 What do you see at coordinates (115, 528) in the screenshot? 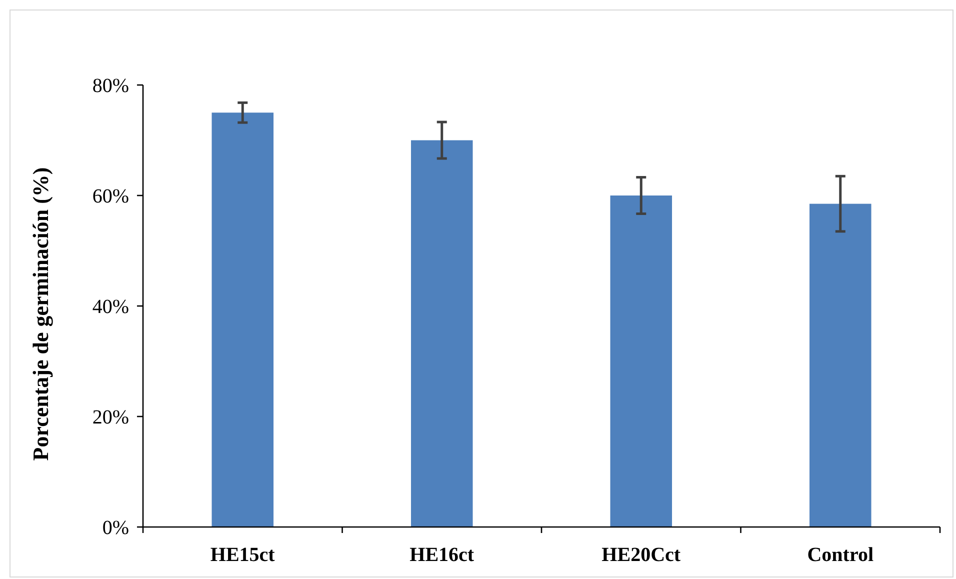
I see `y-tick-label: 0%` at bounding box center [115, 528].